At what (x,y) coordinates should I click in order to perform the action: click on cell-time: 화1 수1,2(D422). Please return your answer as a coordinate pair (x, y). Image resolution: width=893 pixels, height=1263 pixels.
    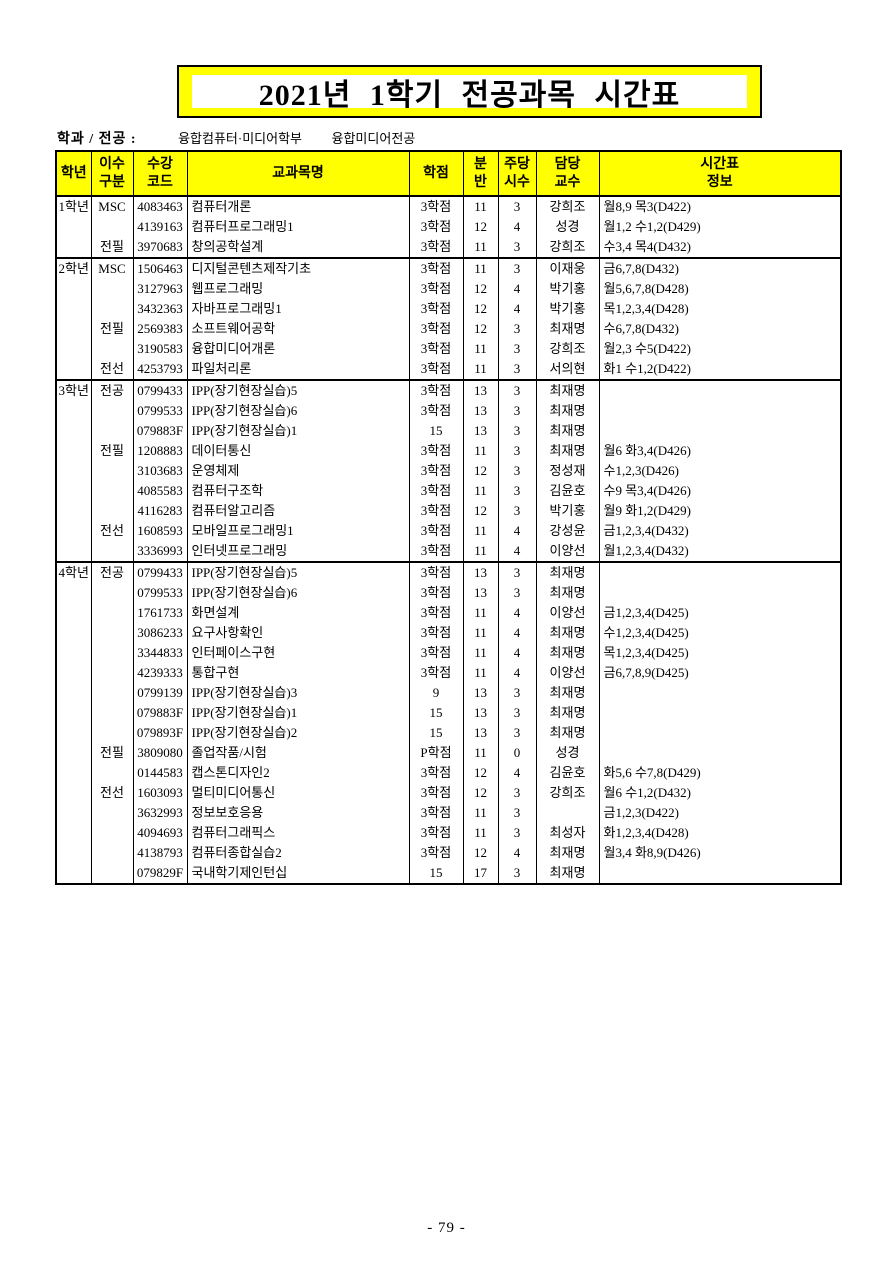
    Looking at the image, I should click on (720, 369).